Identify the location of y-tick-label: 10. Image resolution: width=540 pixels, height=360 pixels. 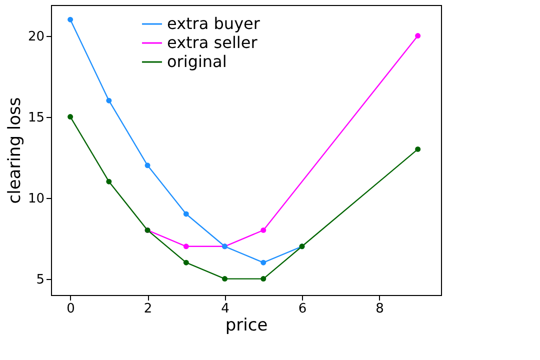
(36, 198).